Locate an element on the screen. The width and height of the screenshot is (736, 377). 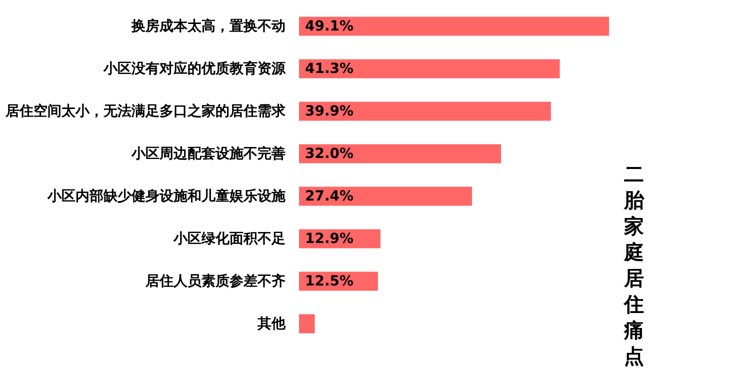
y-tick-label: 小区内部缺少健身设施和儿童娱乐设施 is located at coordinates (166, 195).